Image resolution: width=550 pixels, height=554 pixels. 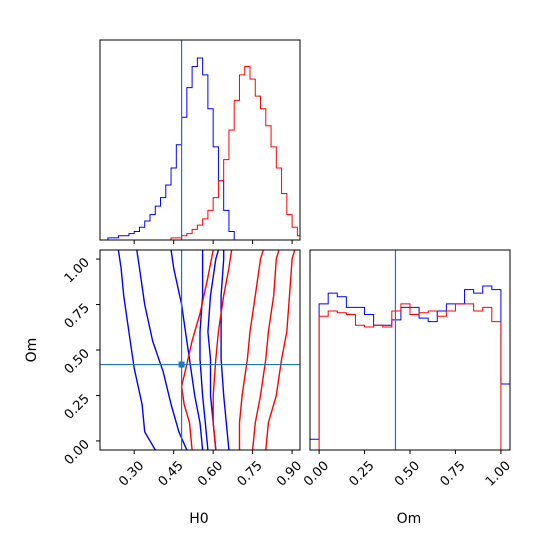 I want to click on om-left-tick-label-2: 0.25, so click(x=77, y=407).